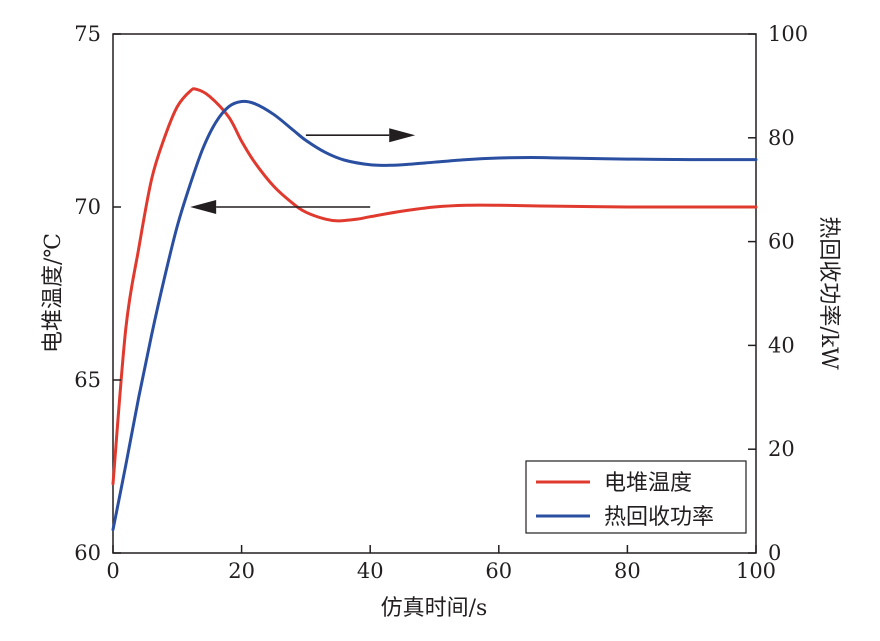 Image resolution: width=880 pixels, height=641 pixels. I want to click on x-tick-label: 80, so click(627, 571).